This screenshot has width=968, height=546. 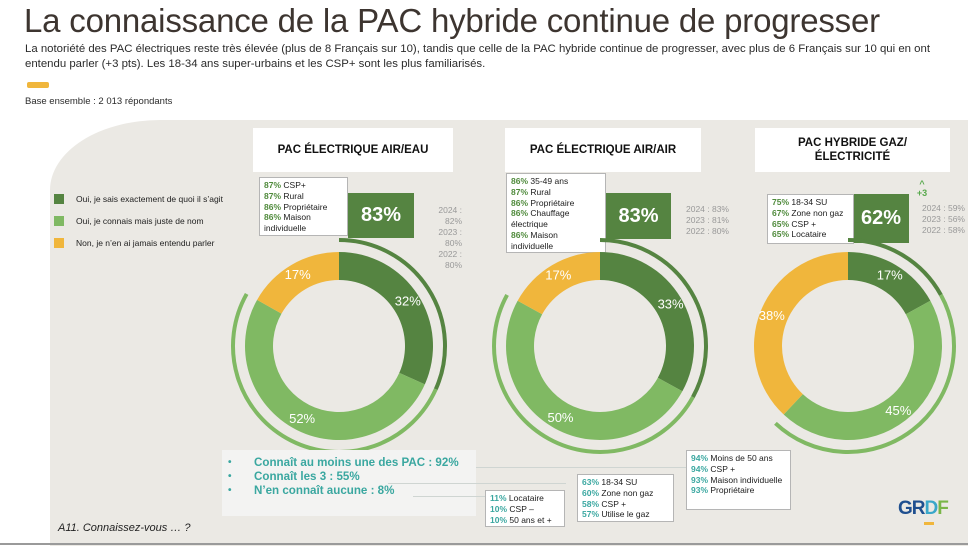 I want to click on slice-label-knows-exactly: 32%, so click(x=408, y=300).